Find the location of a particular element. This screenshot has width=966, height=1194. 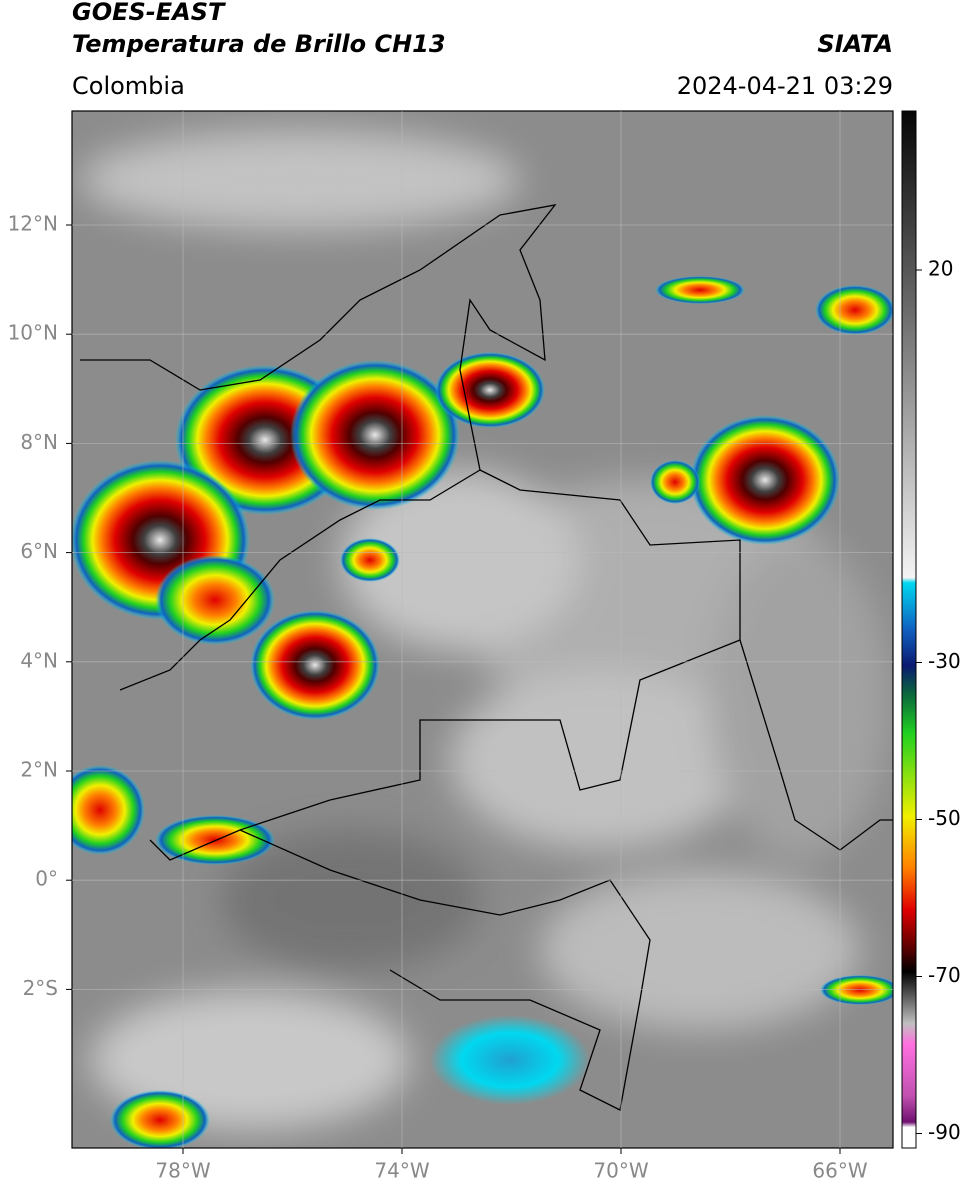

lon-label: 66°W is located at coordinates (839, 1171).